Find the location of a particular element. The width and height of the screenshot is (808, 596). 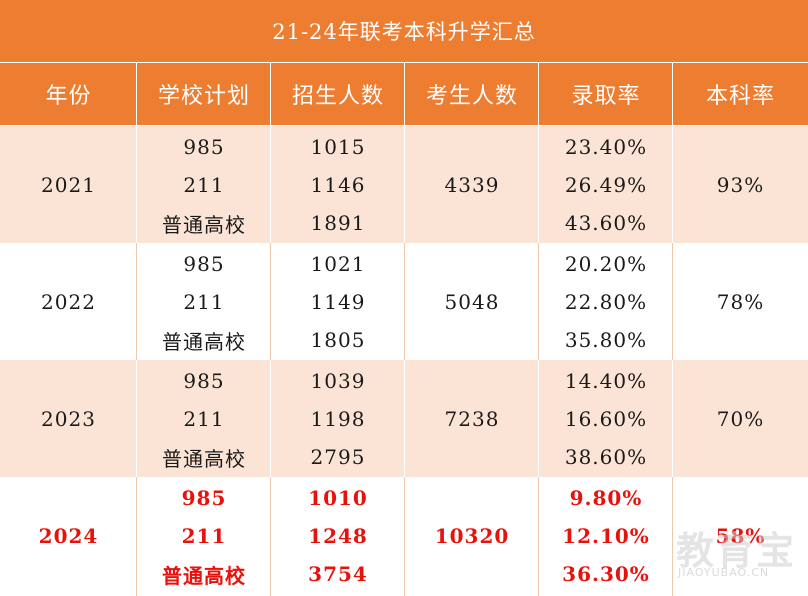

enrolled-cell: 1805 is located at coordinates (338, 340).